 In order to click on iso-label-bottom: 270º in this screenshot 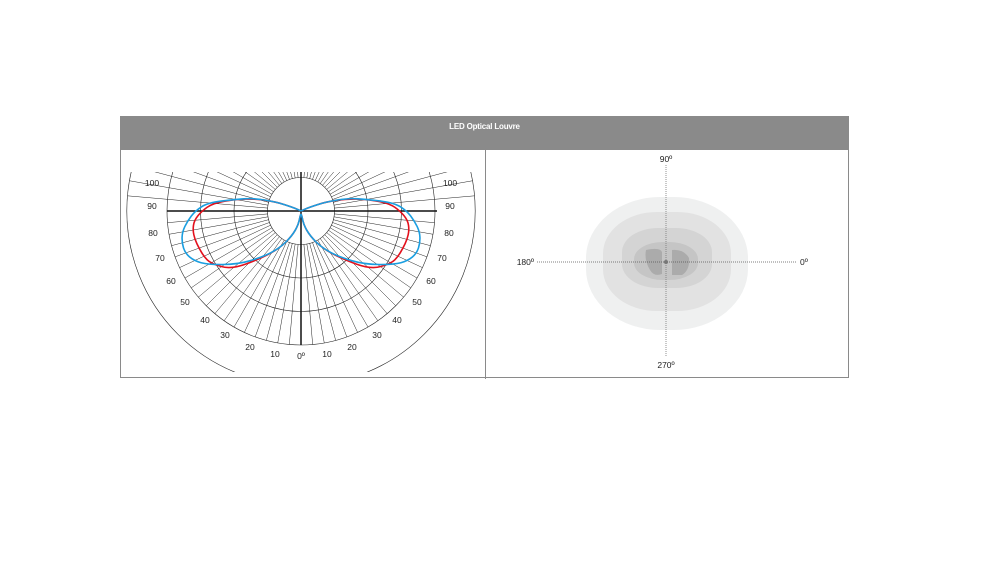, I will do `click(665, 365)`.